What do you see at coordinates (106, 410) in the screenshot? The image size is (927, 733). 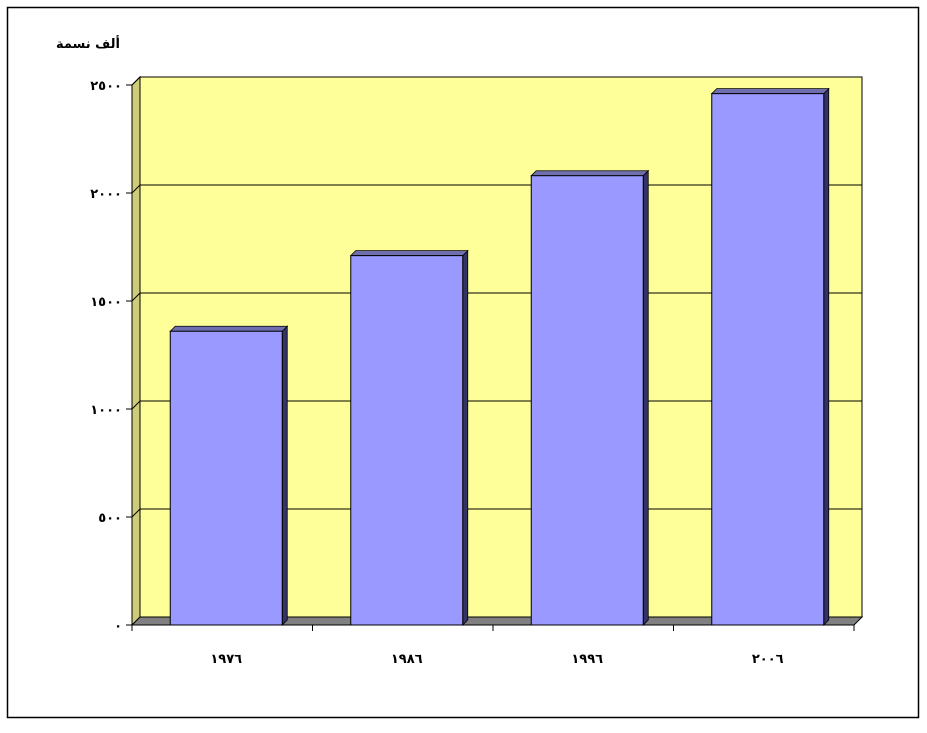 I see `y-tick-label: ١٠٠٠` at bounding box center [106, 410].